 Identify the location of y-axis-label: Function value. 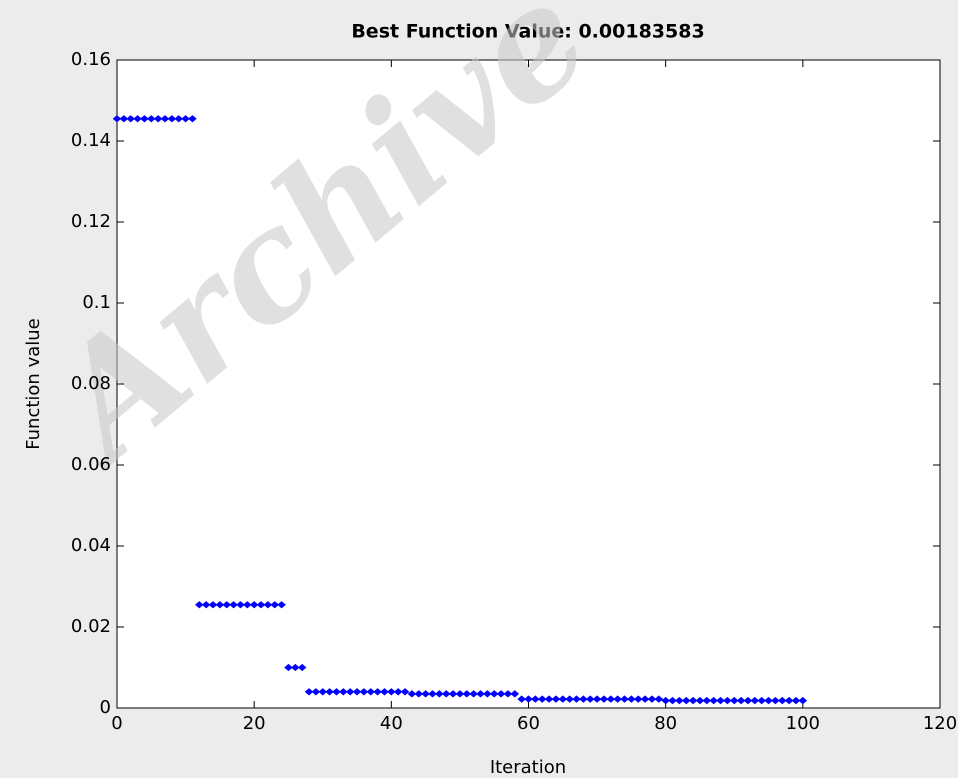
(33, 383).